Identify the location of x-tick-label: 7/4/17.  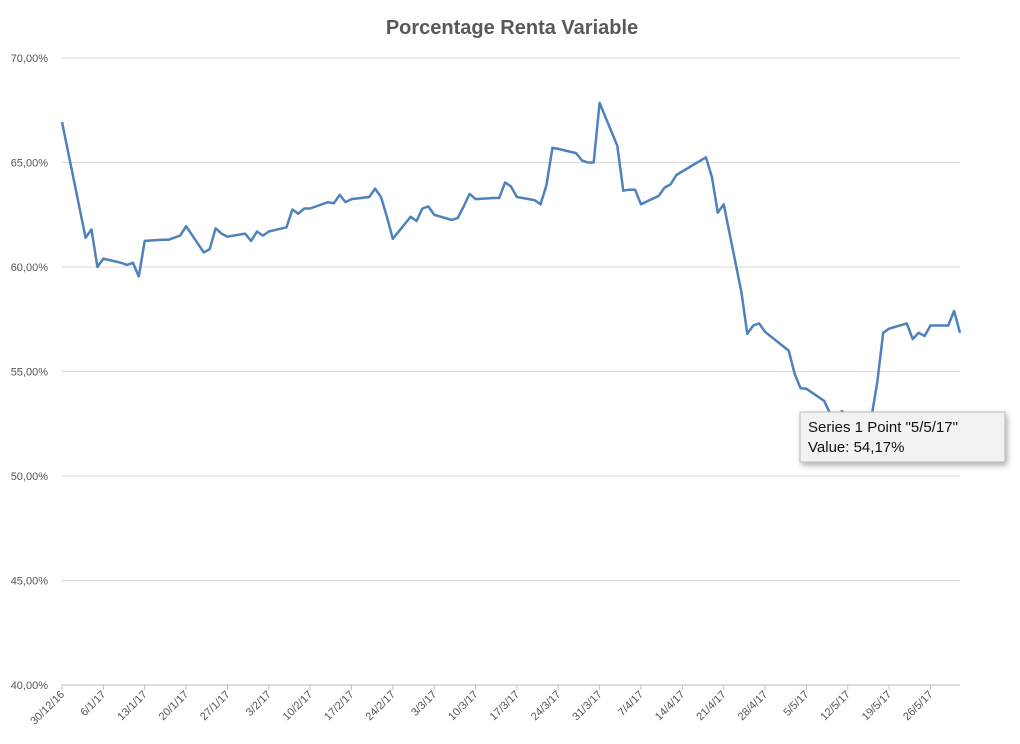
(631, 704).